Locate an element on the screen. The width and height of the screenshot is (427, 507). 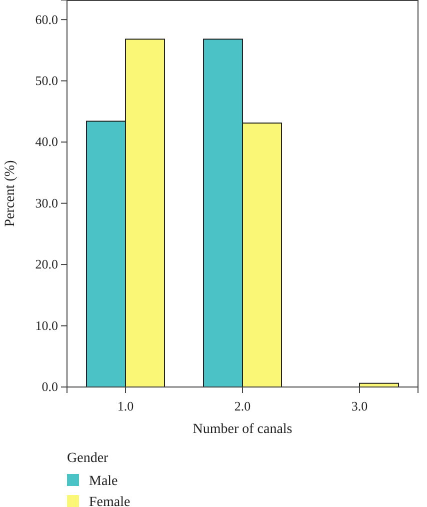
x-axis-title: Number of canals is located at coordinates (242, 429).